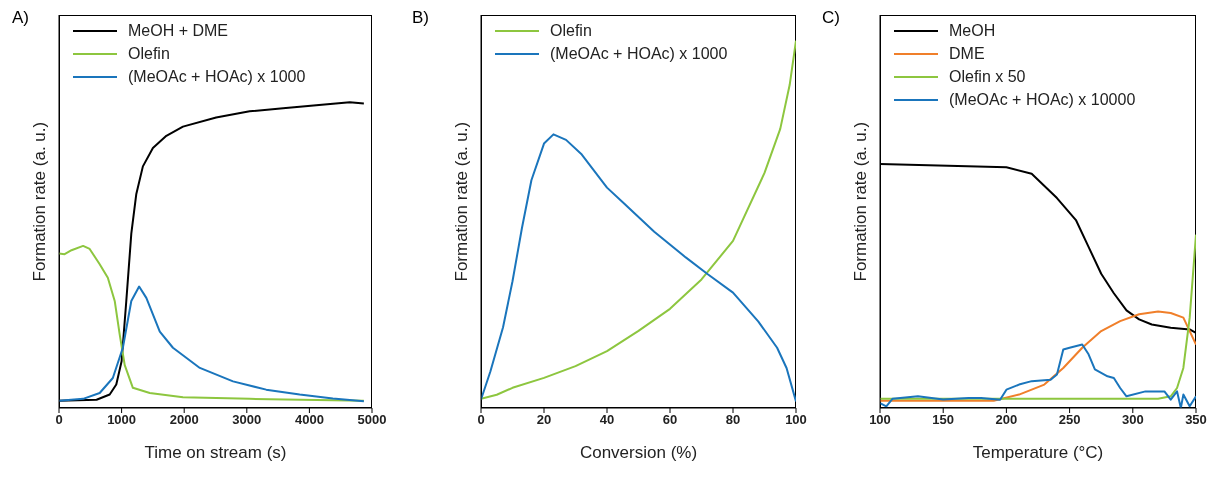 The image size is (1208, 477). I want to click on legend-label: DME, so click(967, 54).